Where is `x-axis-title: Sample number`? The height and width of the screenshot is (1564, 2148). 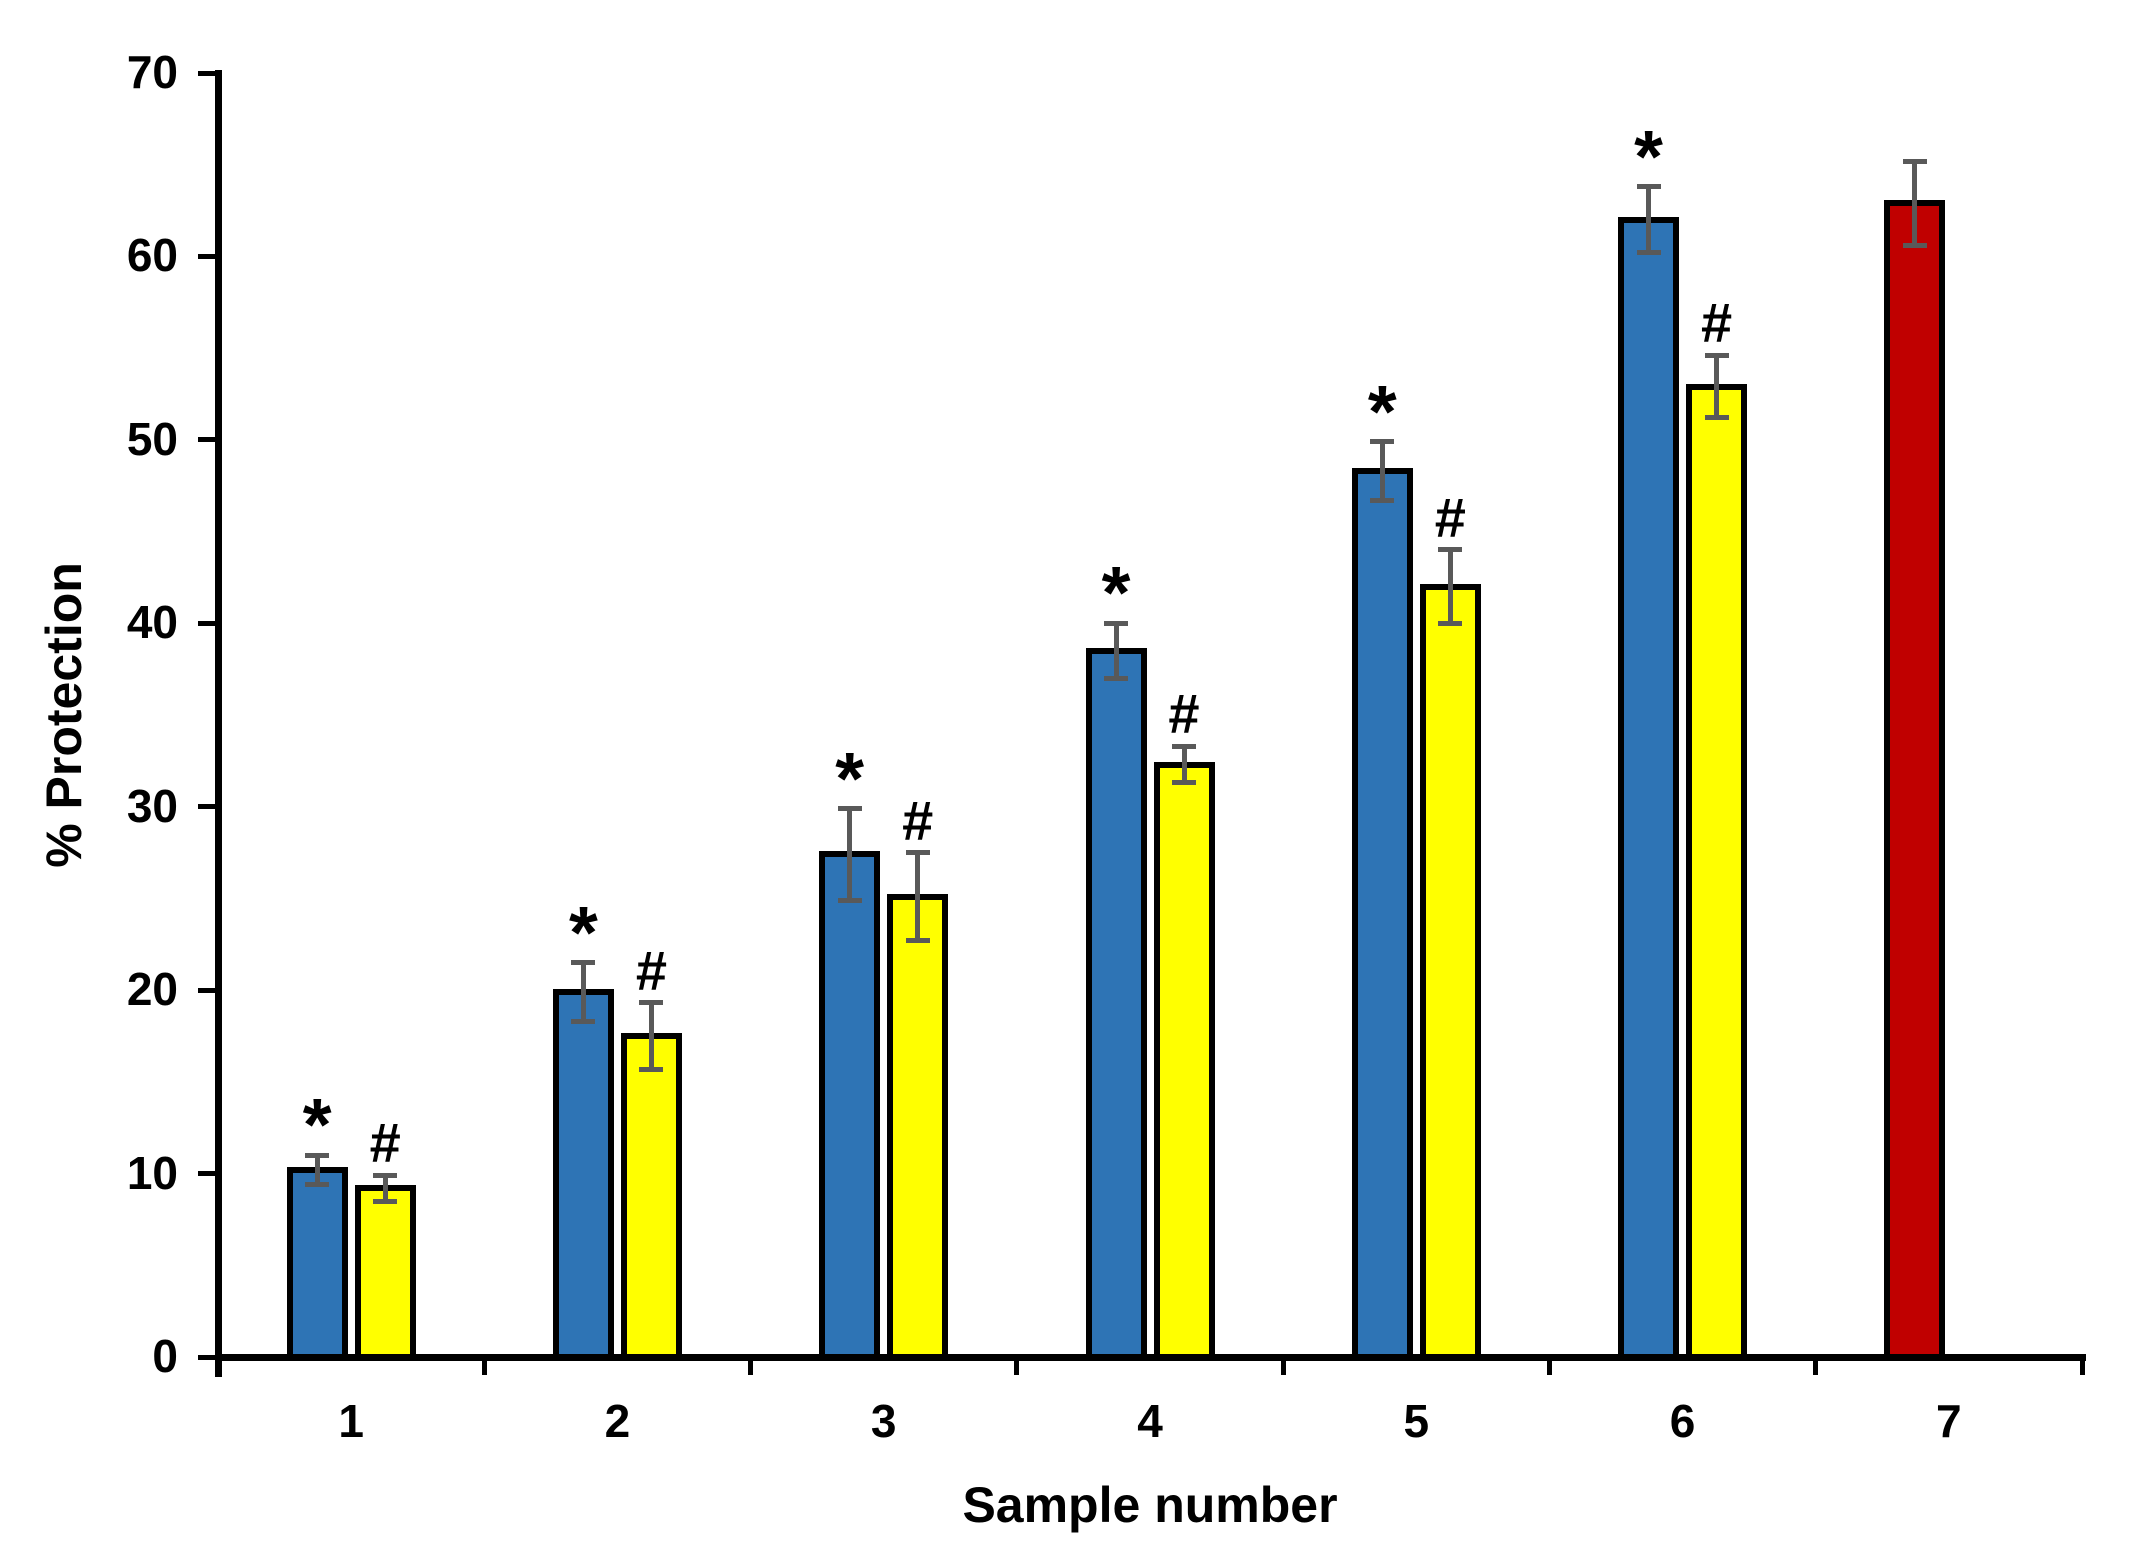
x-axis-title: Sample number is located at coordinates (1150, 1505).